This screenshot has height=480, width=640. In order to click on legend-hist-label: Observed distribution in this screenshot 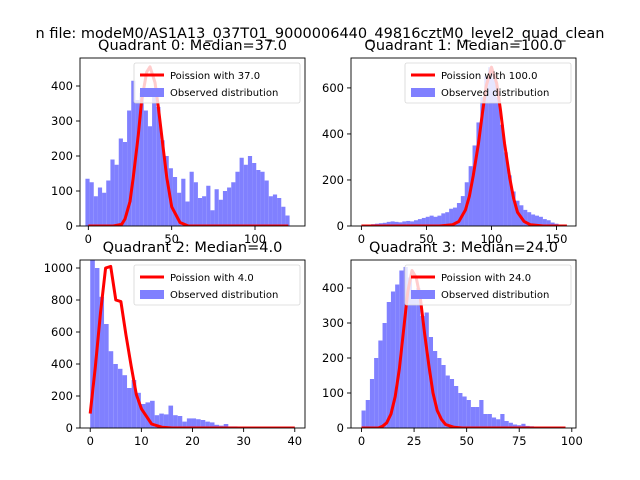, I will do `click(224, 295)`.